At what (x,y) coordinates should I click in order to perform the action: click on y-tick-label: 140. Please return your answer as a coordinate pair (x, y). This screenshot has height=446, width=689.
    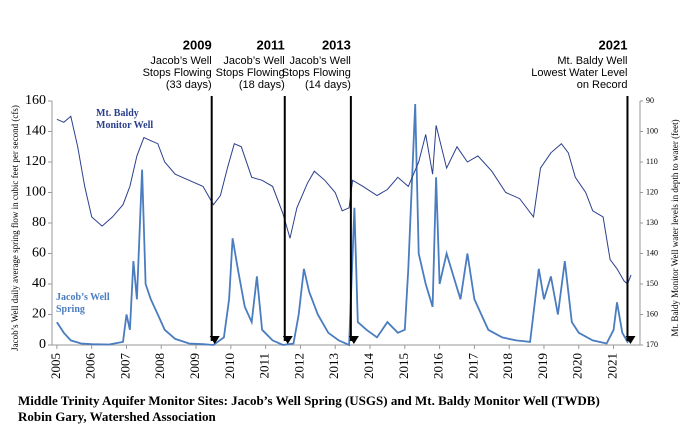
    Looking at the image, I should click on (35, 131).